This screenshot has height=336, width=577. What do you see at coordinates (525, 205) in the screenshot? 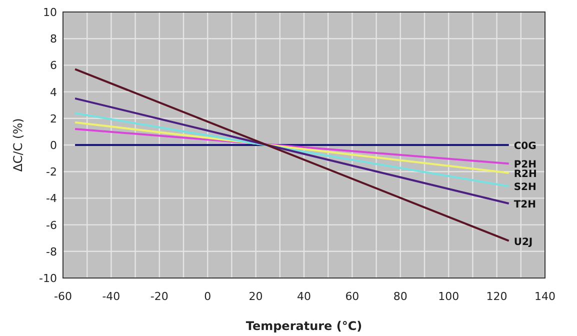
I see `series-label: T2H` at bounding box center [525, 205].